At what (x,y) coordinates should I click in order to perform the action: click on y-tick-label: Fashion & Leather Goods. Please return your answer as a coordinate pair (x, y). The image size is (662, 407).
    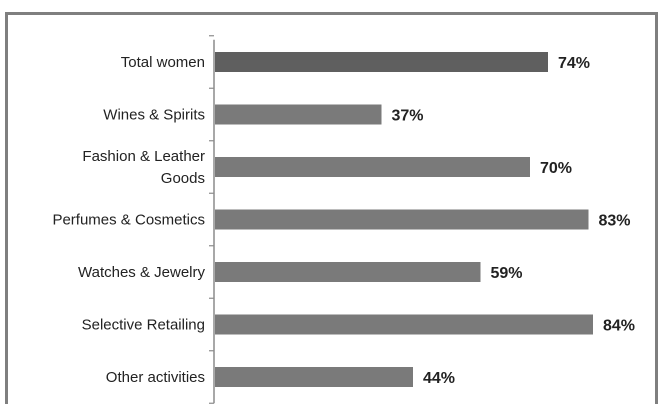
    Looking at the image, I should click on (143, 167).